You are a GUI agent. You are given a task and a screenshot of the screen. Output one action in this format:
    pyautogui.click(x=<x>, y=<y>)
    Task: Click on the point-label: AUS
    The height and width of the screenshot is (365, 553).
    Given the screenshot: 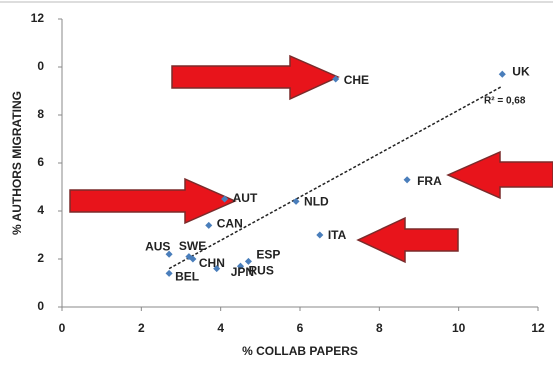 What is the action you would take?
    pyautogui.click(x=157, y=246)
    